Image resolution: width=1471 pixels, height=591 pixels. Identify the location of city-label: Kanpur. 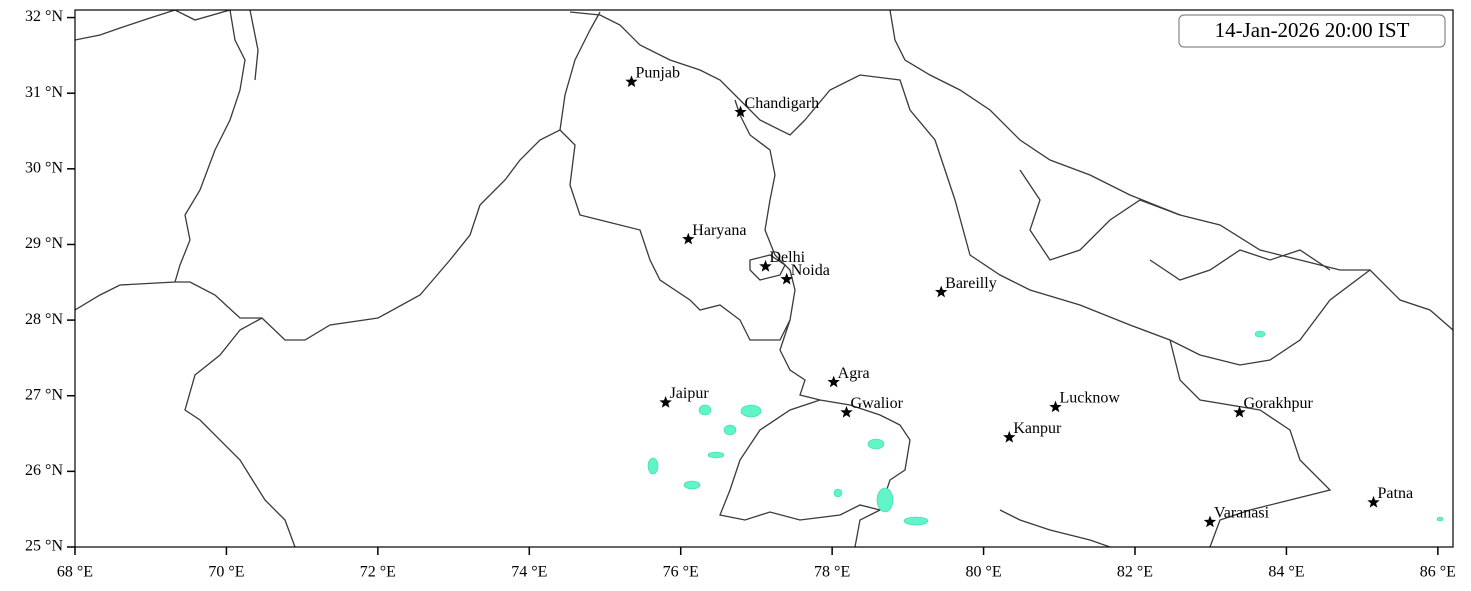
(1037, 428).